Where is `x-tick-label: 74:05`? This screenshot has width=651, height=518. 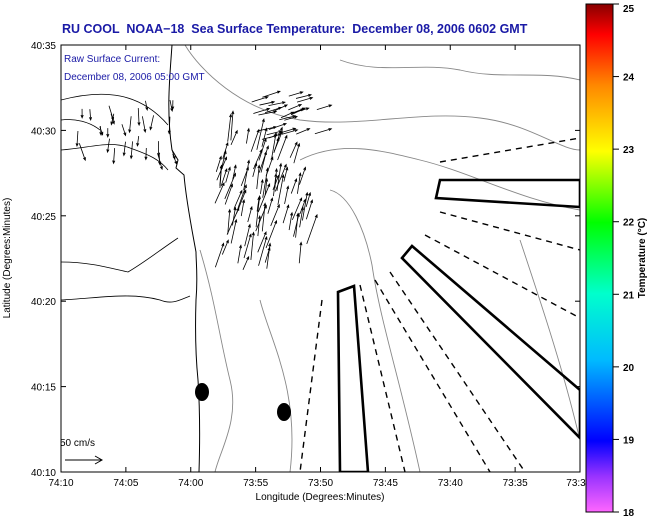
x-tick-label: 74:05 is located at coordinates (125, 483).